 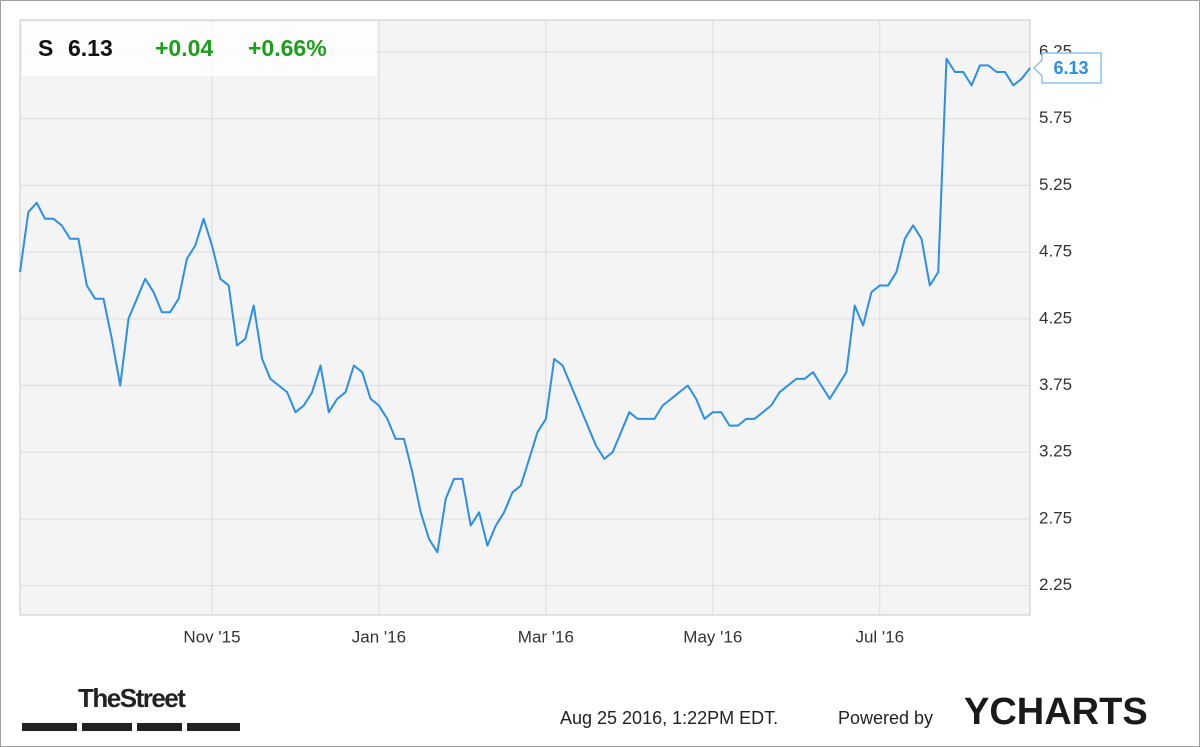 I want to click on x-tick-label: Jan '16, so click(x=379, y=636).